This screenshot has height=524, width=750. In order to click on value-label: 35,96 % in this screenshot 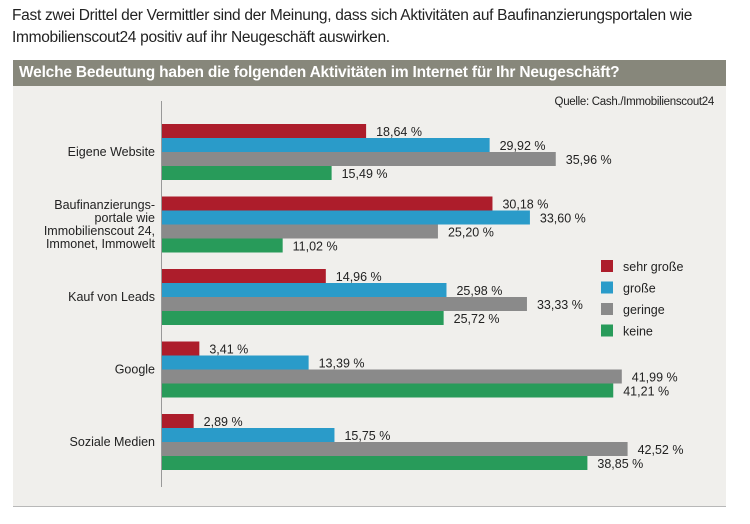, I will do `click(589, 160)`.